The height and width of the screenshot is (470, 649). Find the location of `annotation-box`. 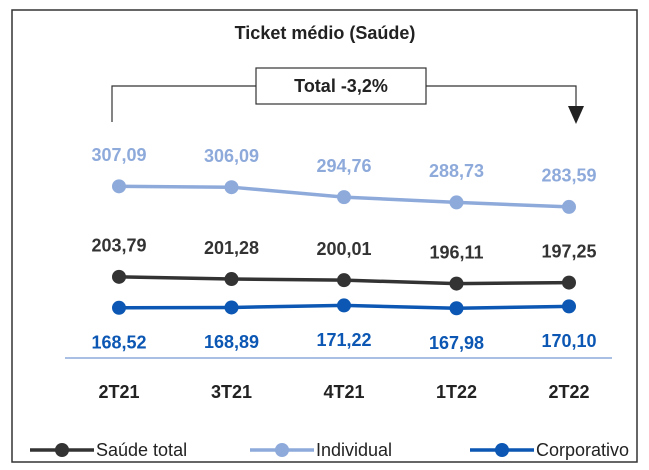

annotation-box is located at coordinates (341, 86).